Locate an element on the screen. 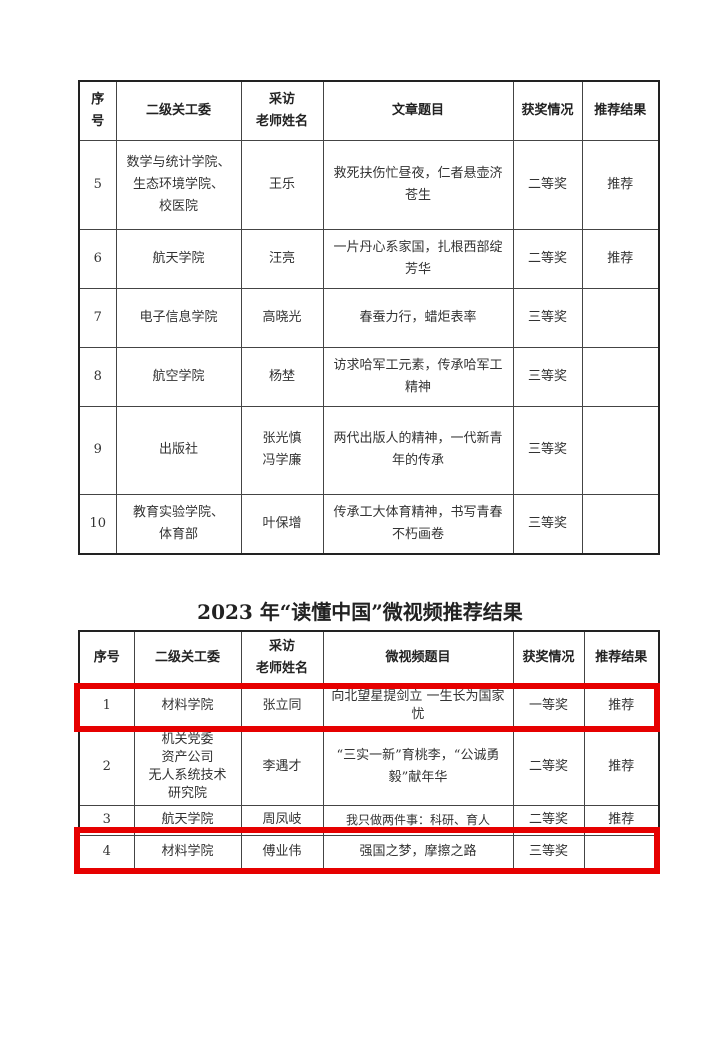  table-row: 4 材料学院 傅业伟 强国之梦，摩擦之路 三等奖 is located at coordinates (369, 852).